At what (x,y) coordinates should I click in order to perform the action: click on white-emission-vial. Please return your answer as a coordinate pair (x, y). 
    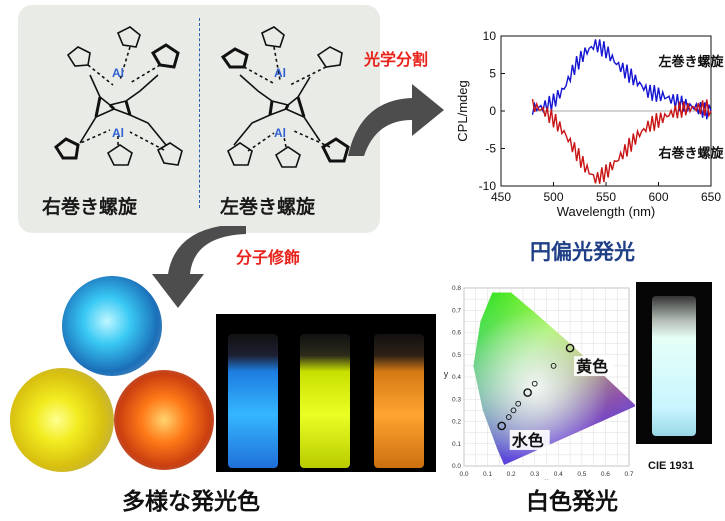
    Looking at the image, I should click on (674, 366).